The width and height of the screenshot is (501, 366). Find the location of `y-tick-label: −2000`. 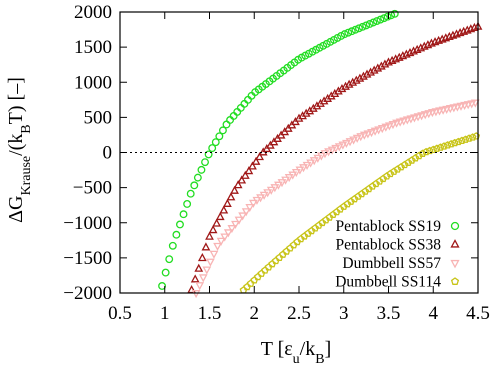

y-tick-label: −2000 is located at coordinates (87, 293).